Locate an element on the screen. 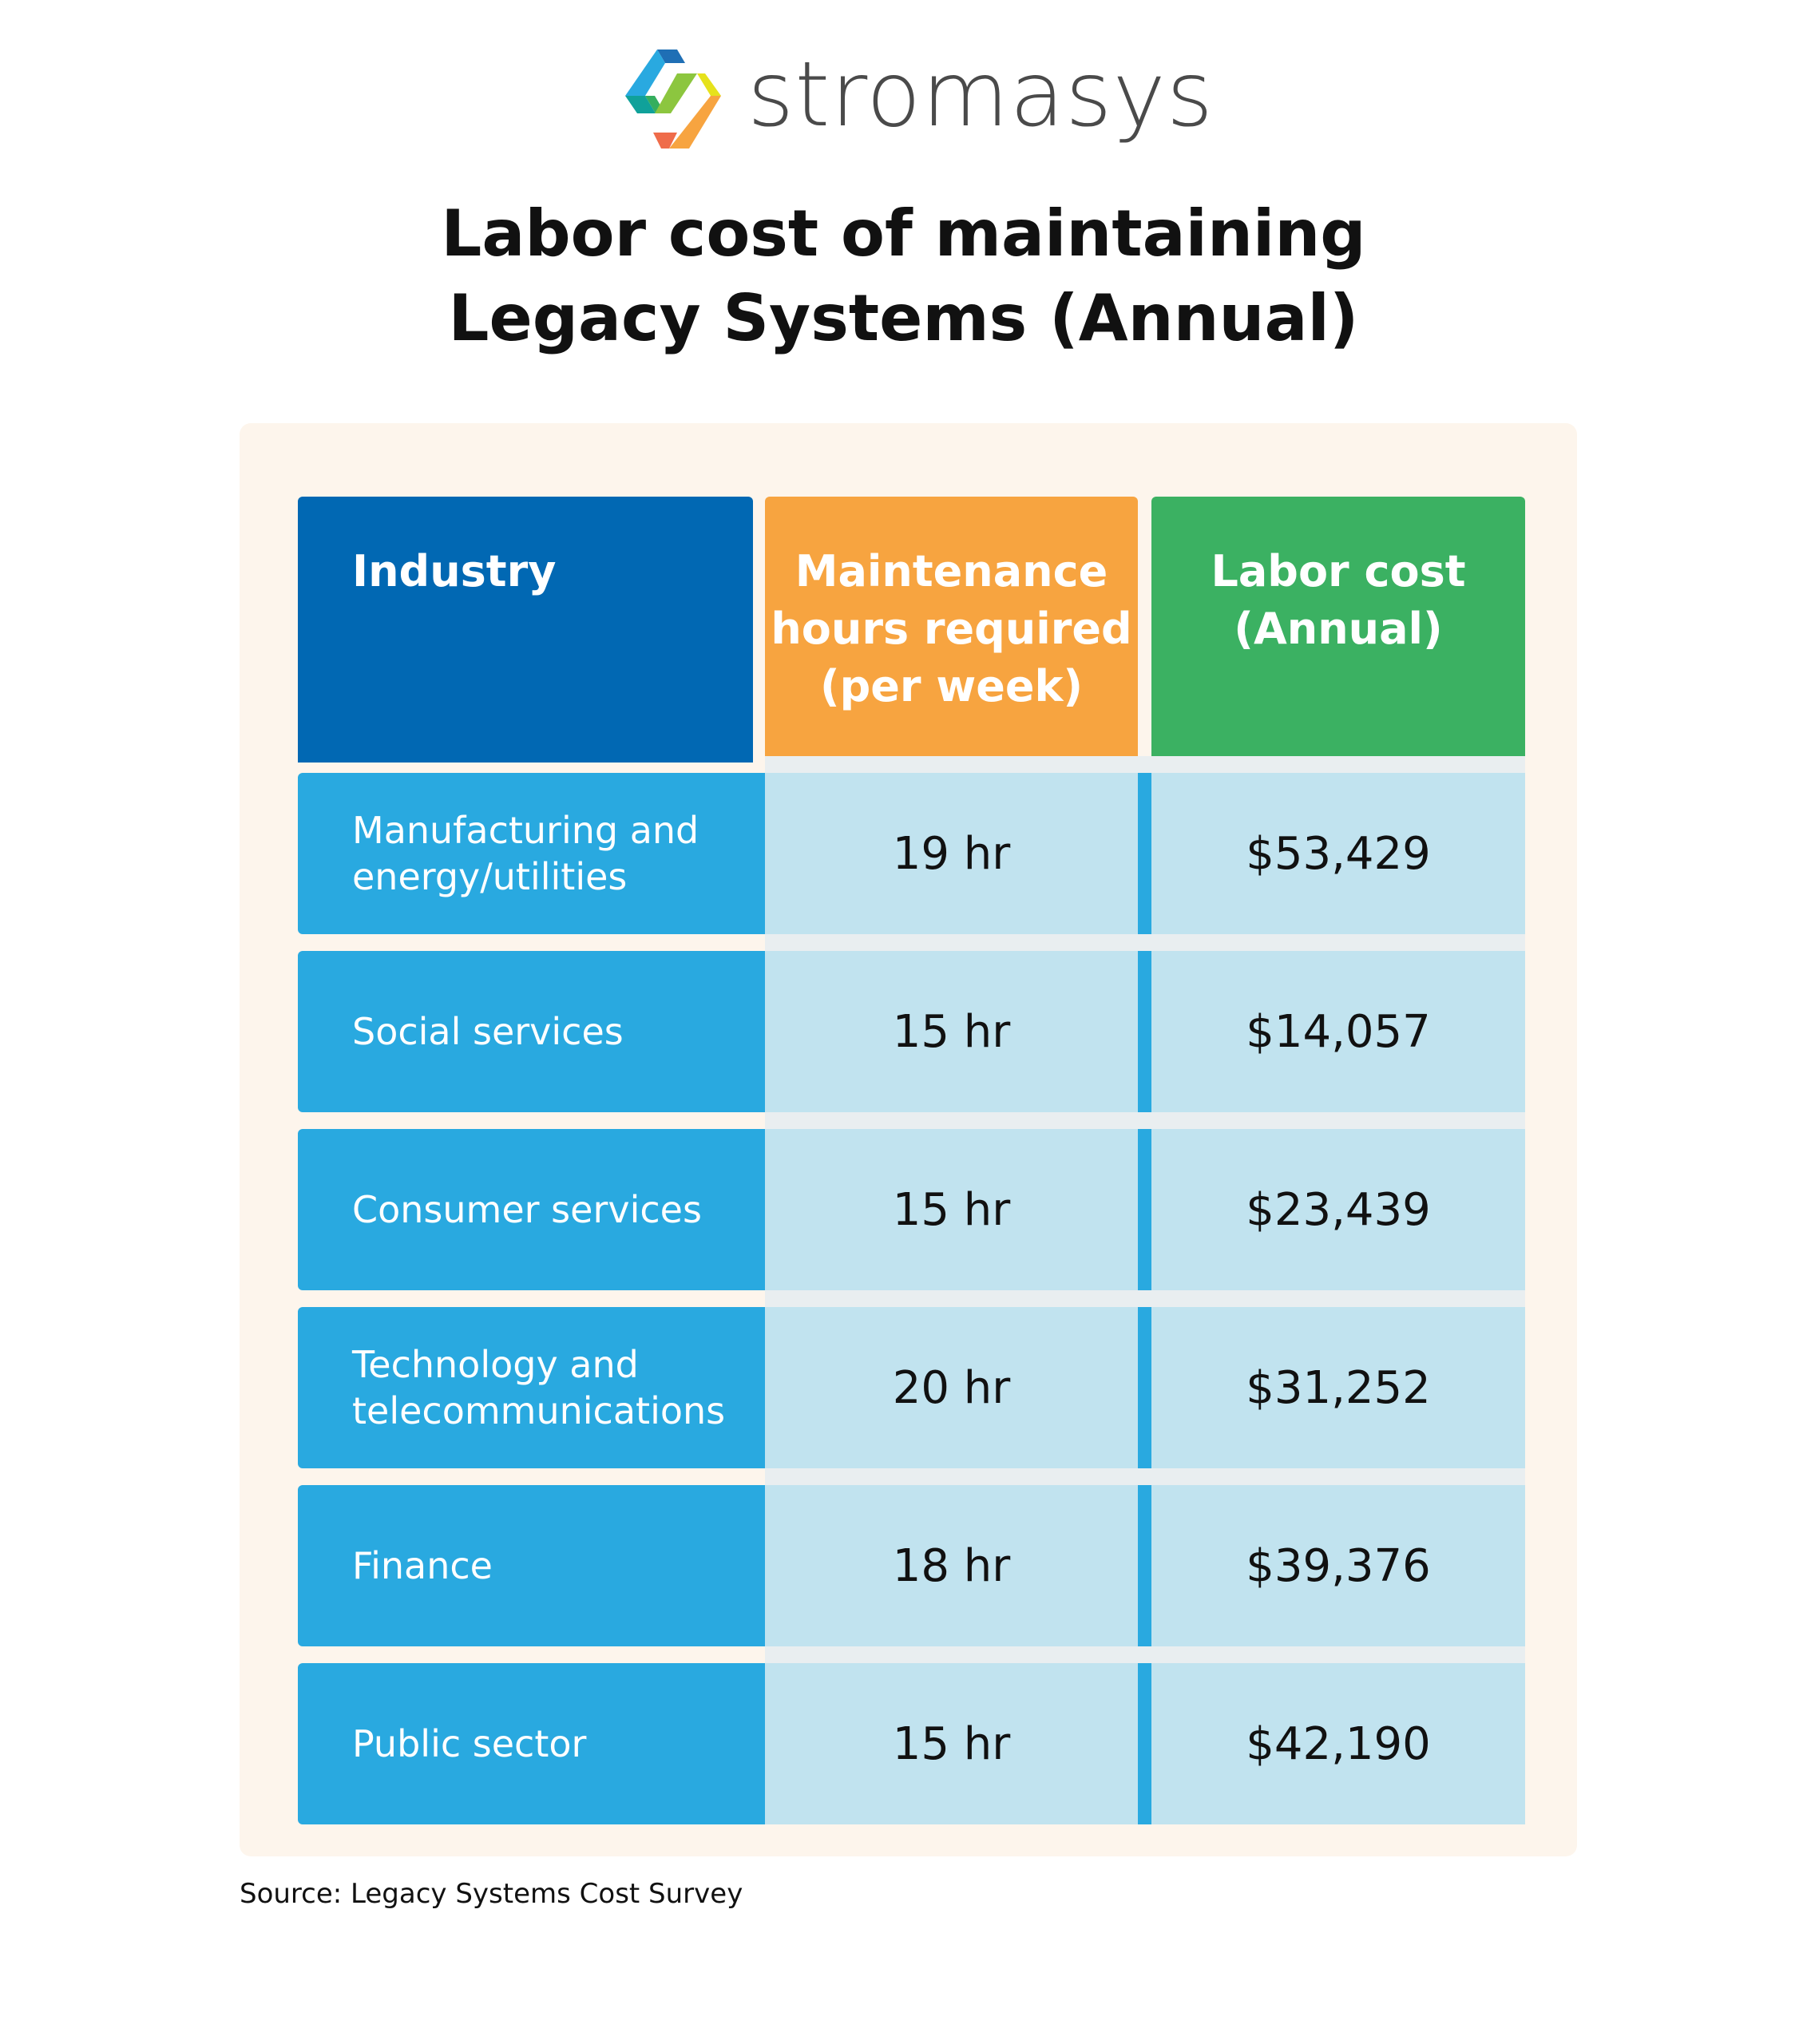 The height and width of the screenshot is (2044, 1807). header-industry: Industry is located at coordinates (525, 630).